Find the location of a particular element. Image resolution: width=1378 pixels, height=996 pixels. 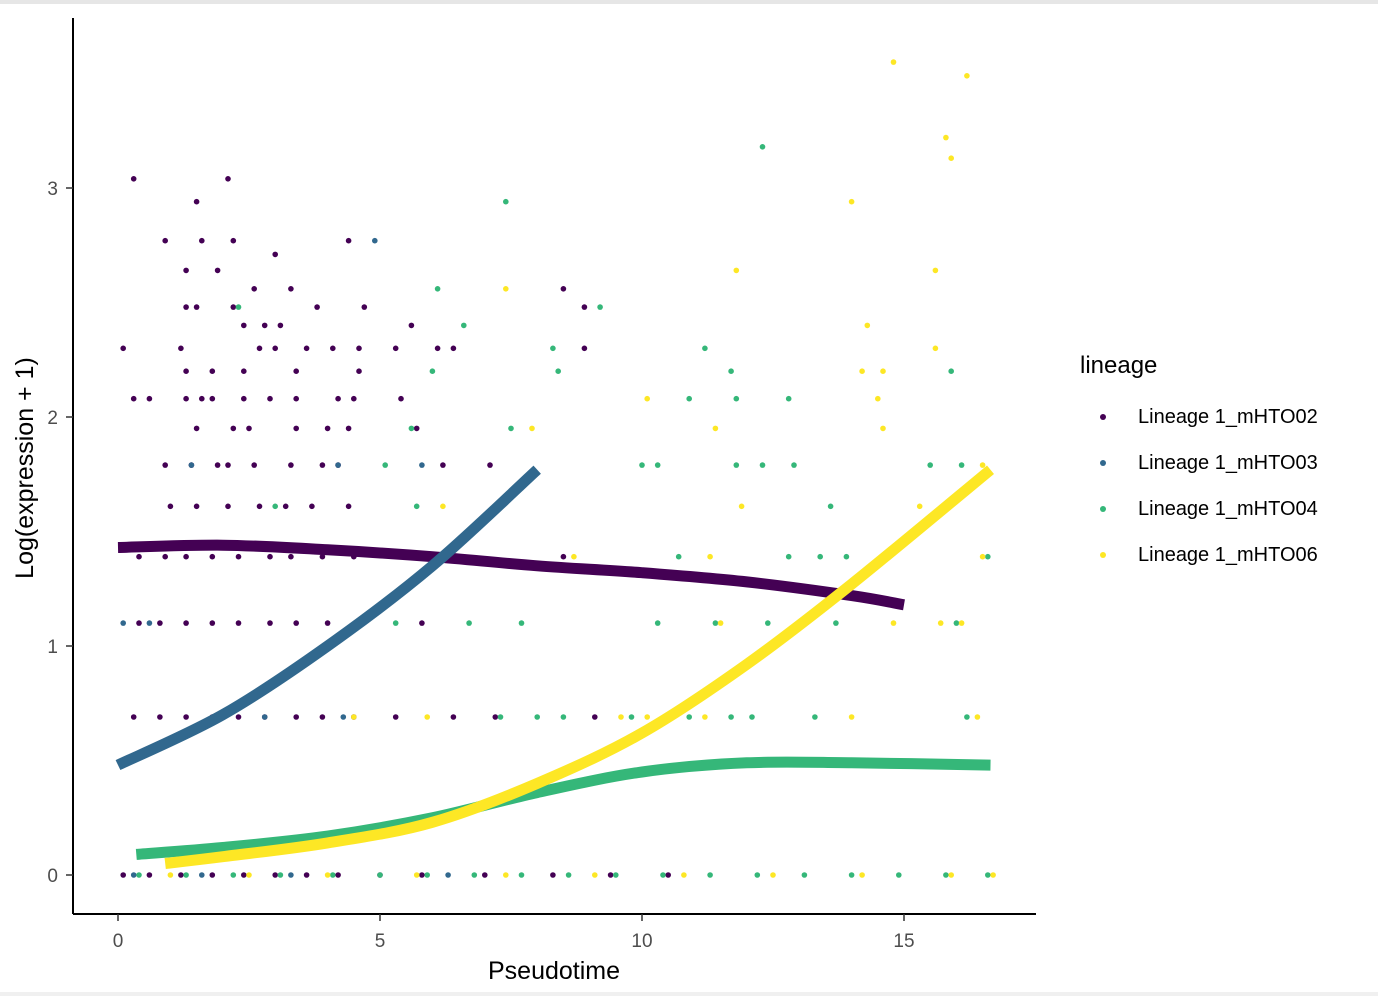

legend-label: Lineage 1_mHTO02 is located at coordinates (1228, 416).